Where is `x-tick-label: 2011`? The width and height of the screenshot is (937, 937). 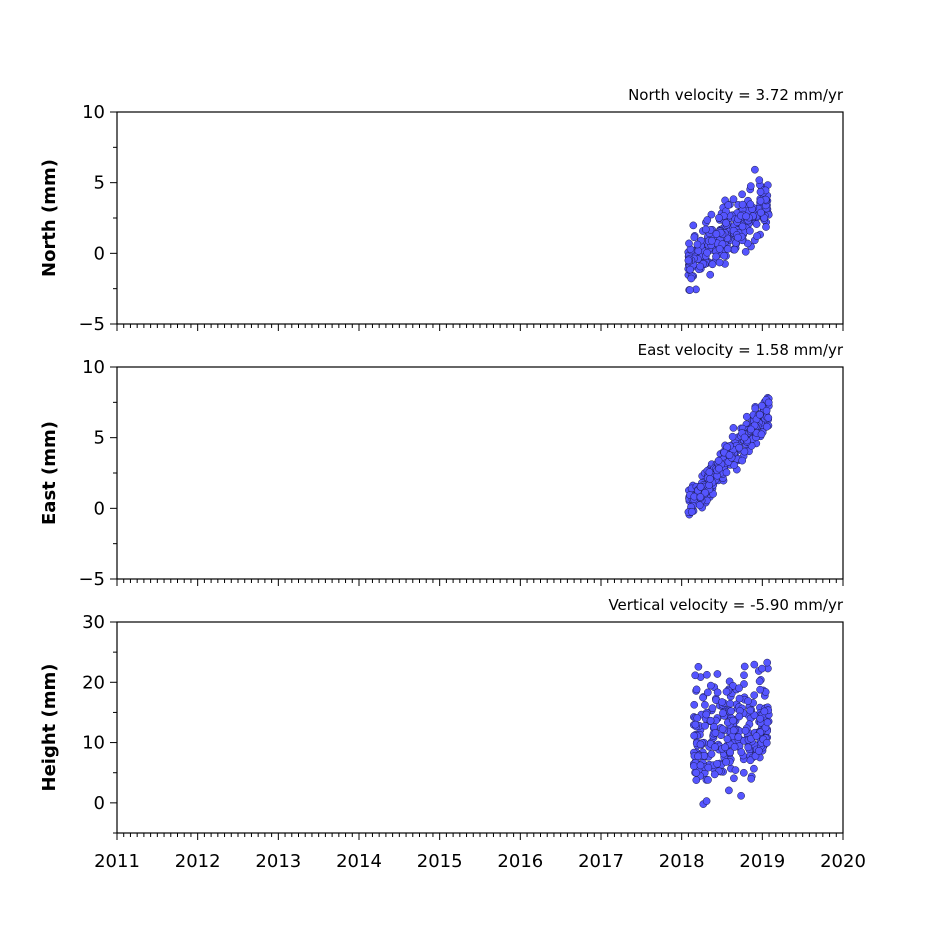
x-tick-label: 2011 is located at coordinates (117, 861).